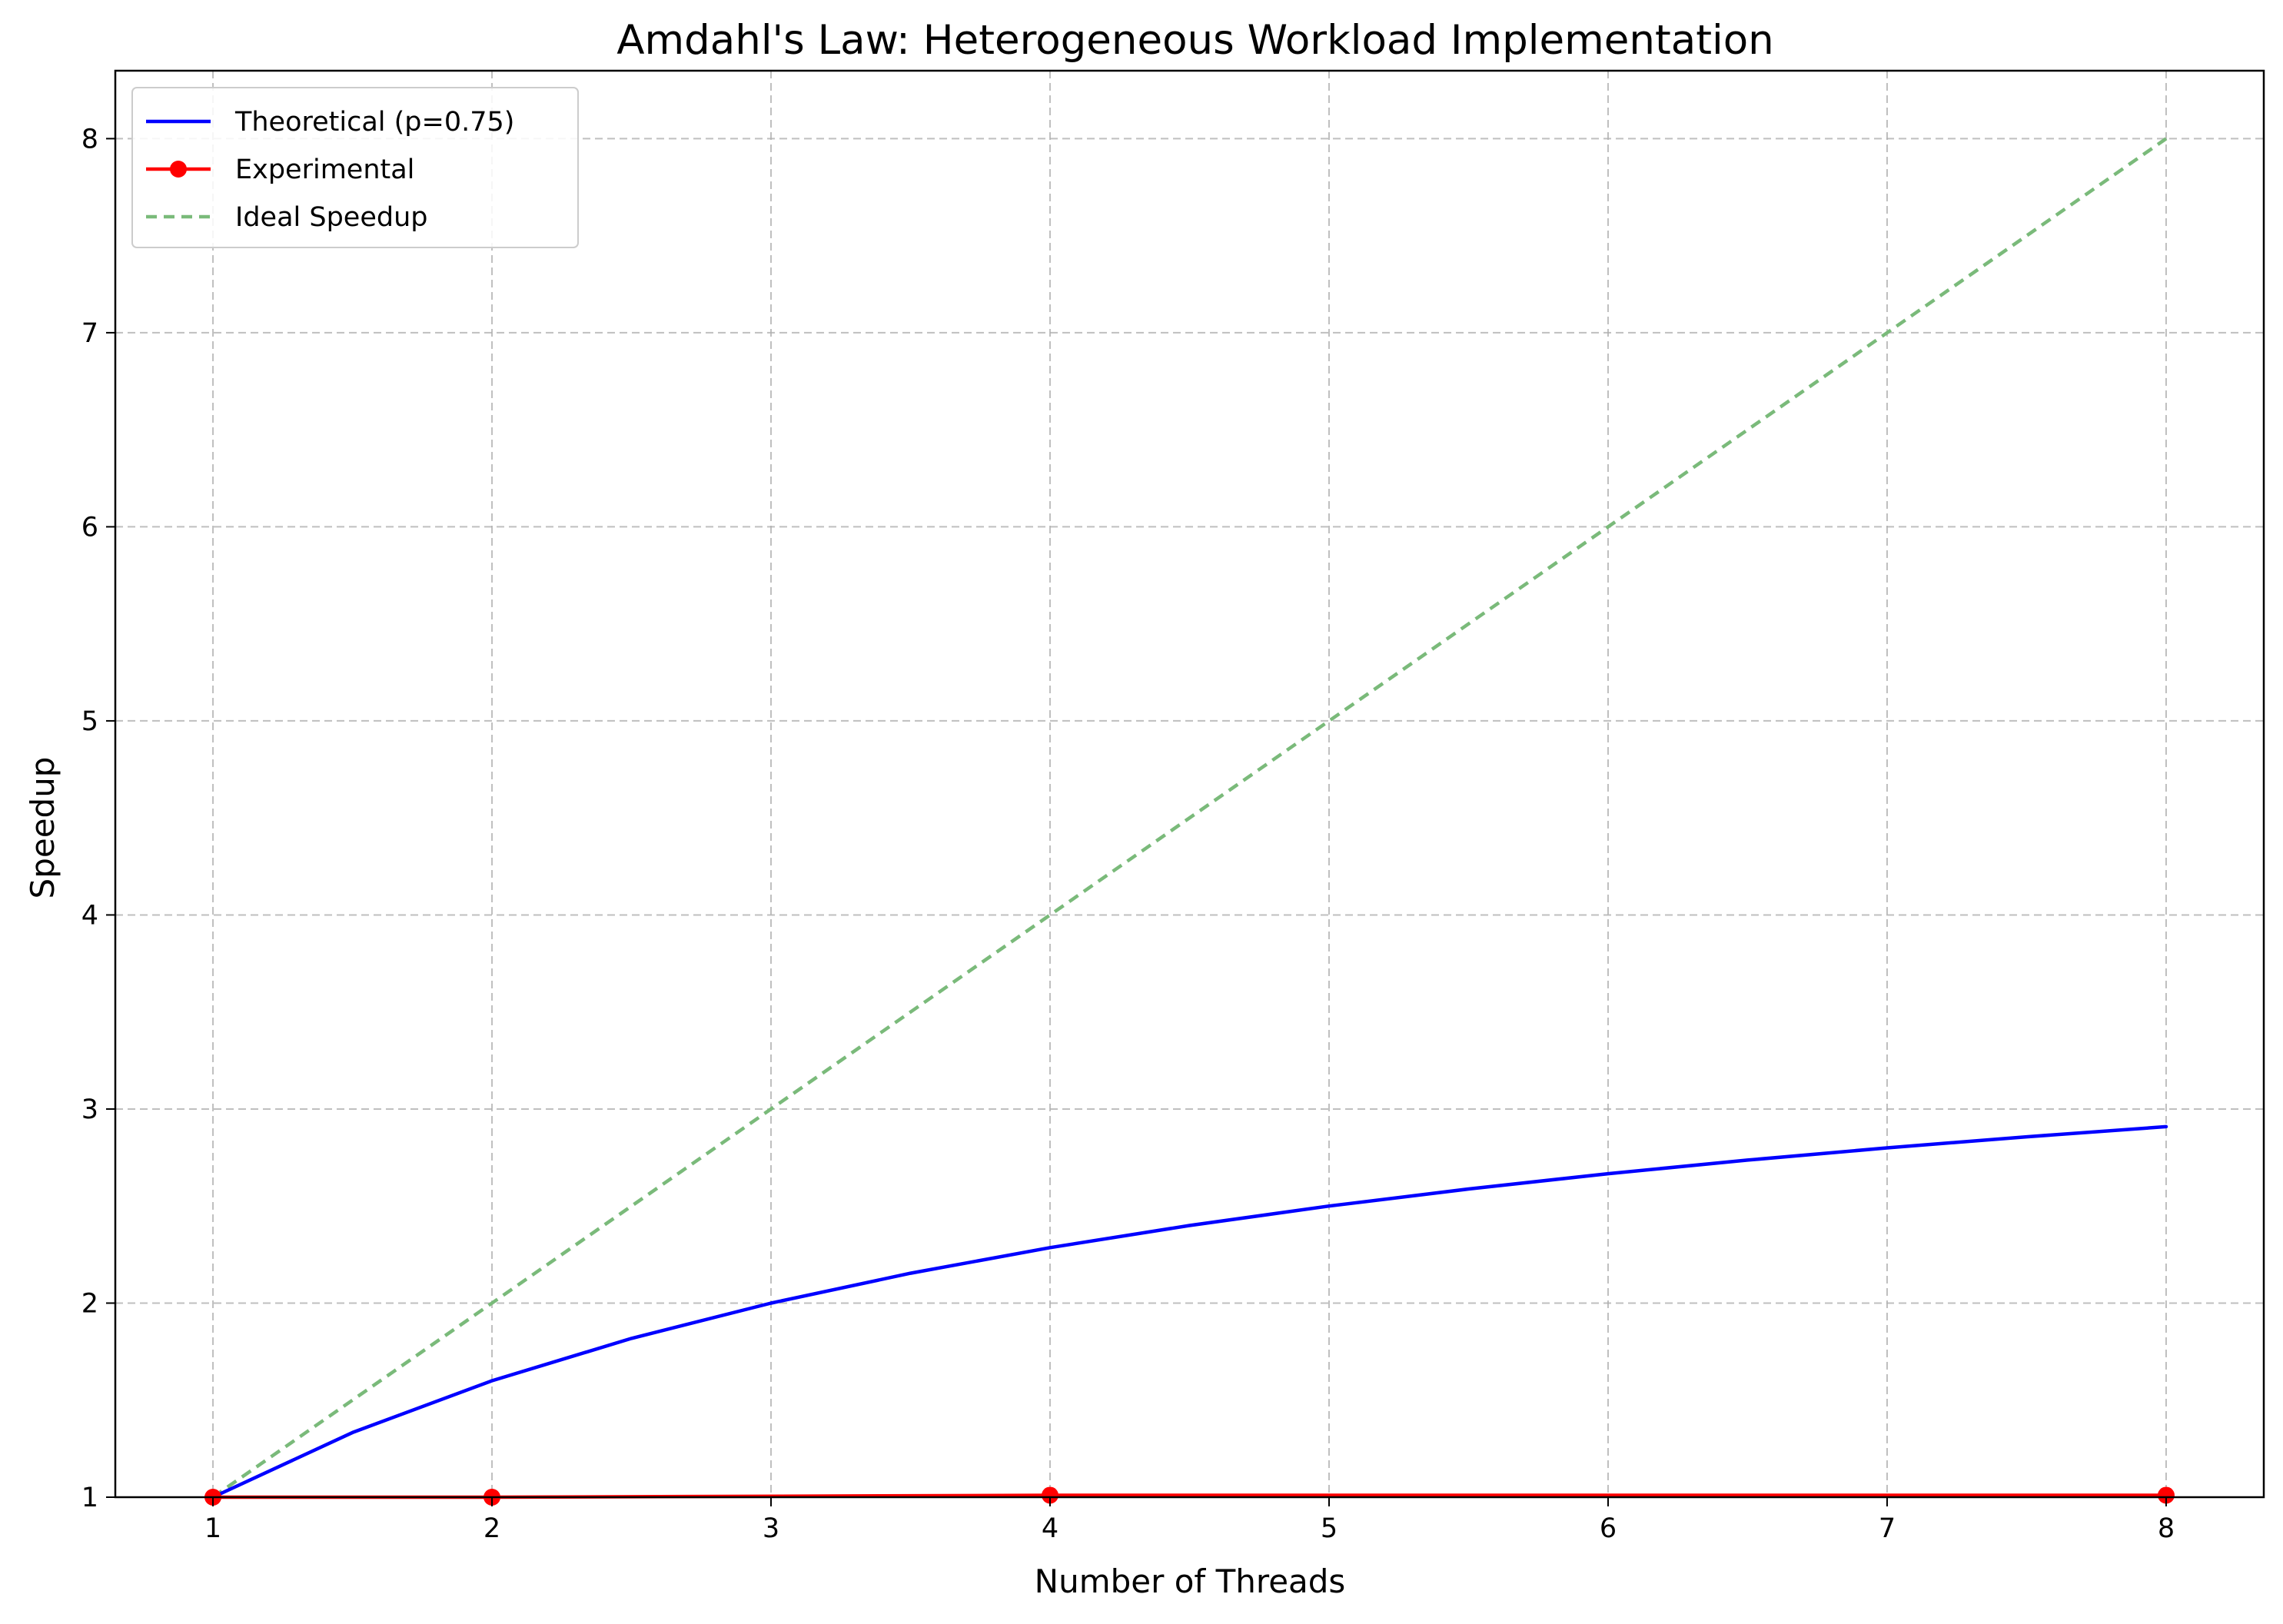  I want to click on legend-label-experimental: Experimental, so click(324, 170).